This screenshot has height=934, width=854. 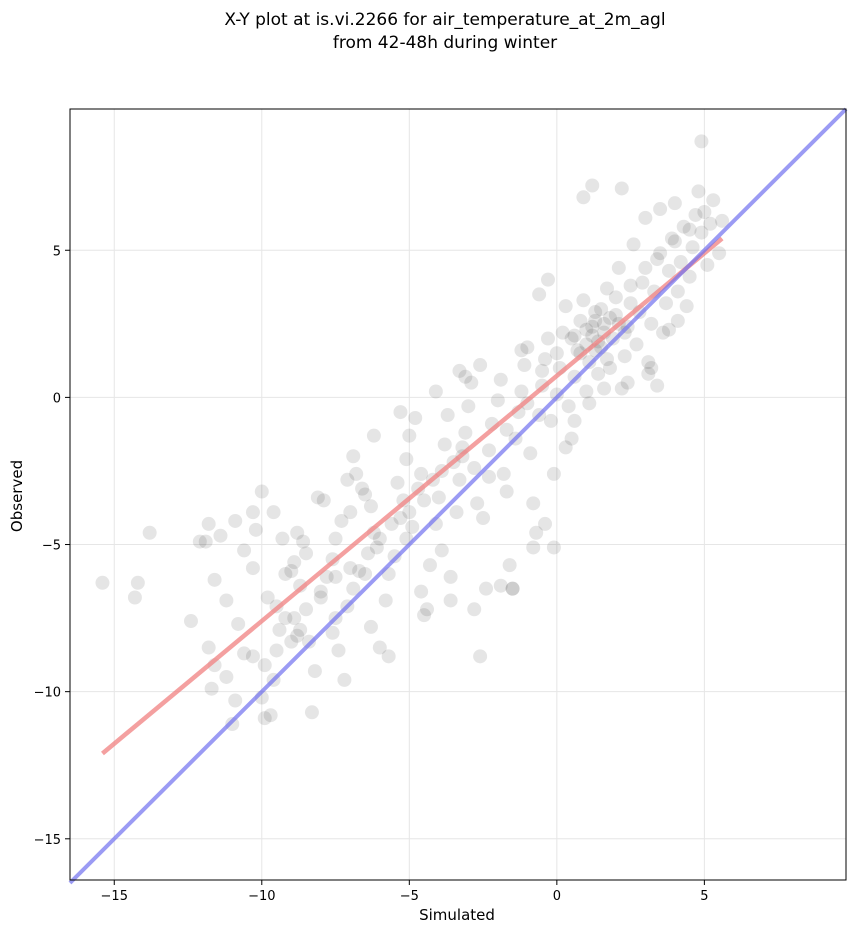 What do you see at coordinates (704, 896) in the screenshot?
I see `x-tick-label: 5` at bounding box center [704, 896].